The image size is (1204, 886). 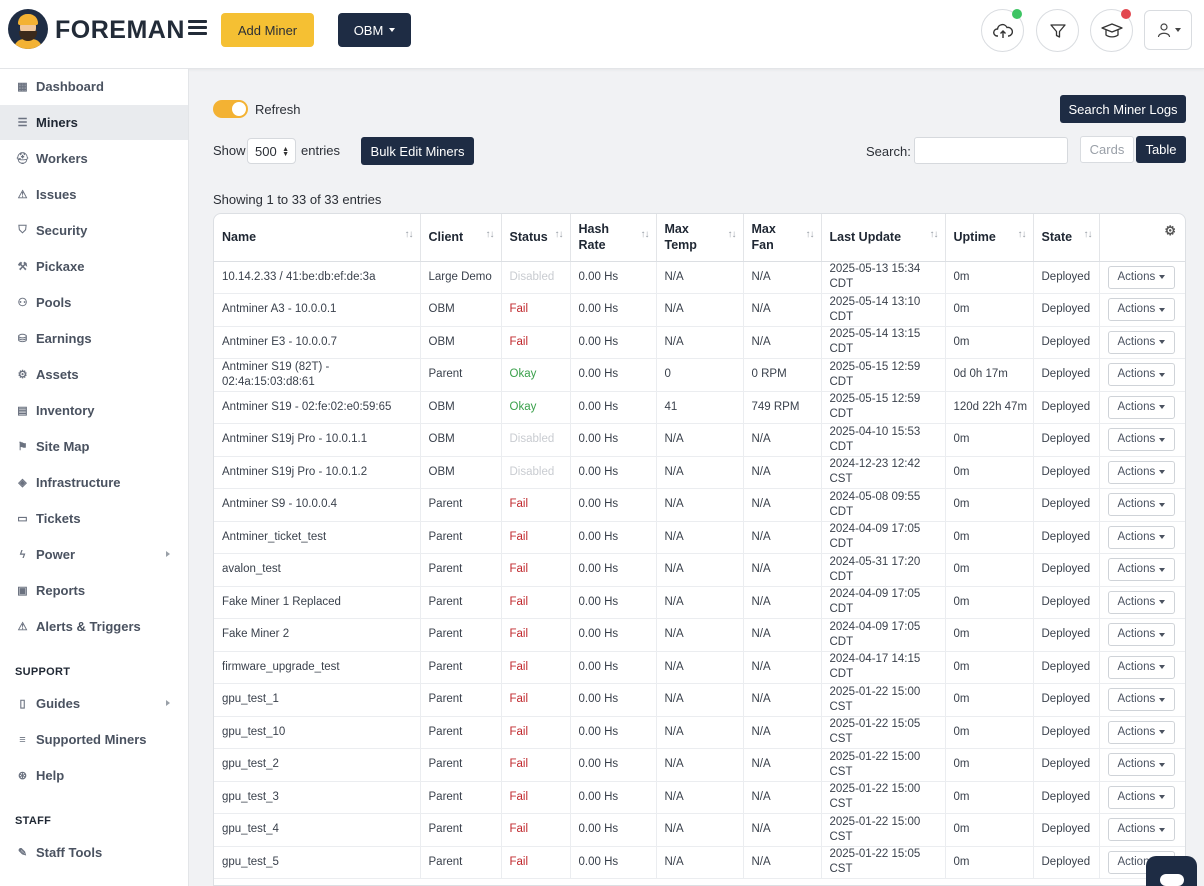 What do you see at coordinates (1142, 238) in the screenshot?
I see `column-settings-header: ⚙` at bounding box center [1142, 238].